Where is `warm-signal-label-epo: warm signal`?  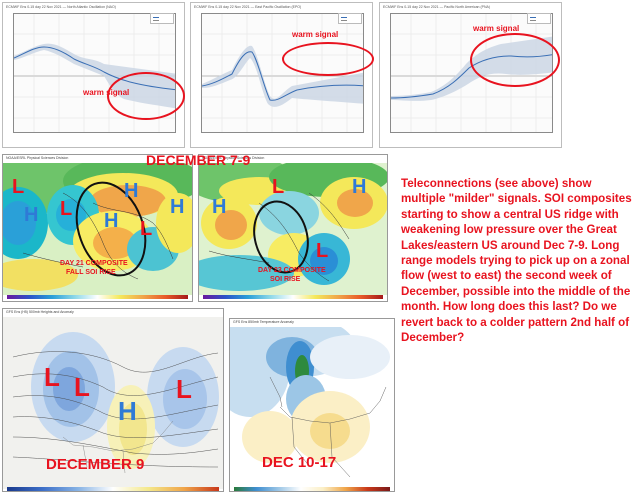 warm-signal-label-epo: warm signal is located at coordinates (315, 34).